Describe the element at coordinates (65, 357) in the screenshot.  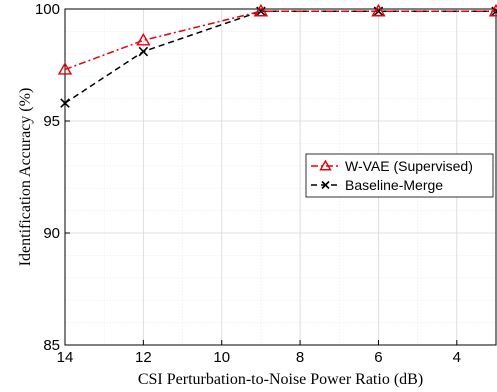
I see `x-tick-label: 14` at that location.